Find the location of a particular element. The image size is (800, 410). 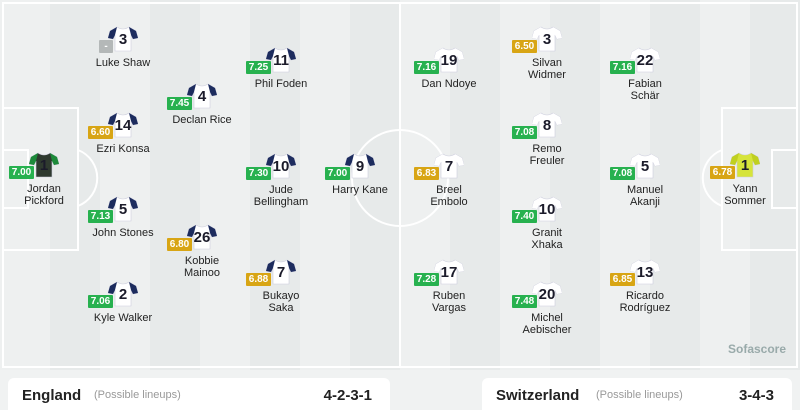

player-name: Breel Embolo is located at coordinates (449, 196).